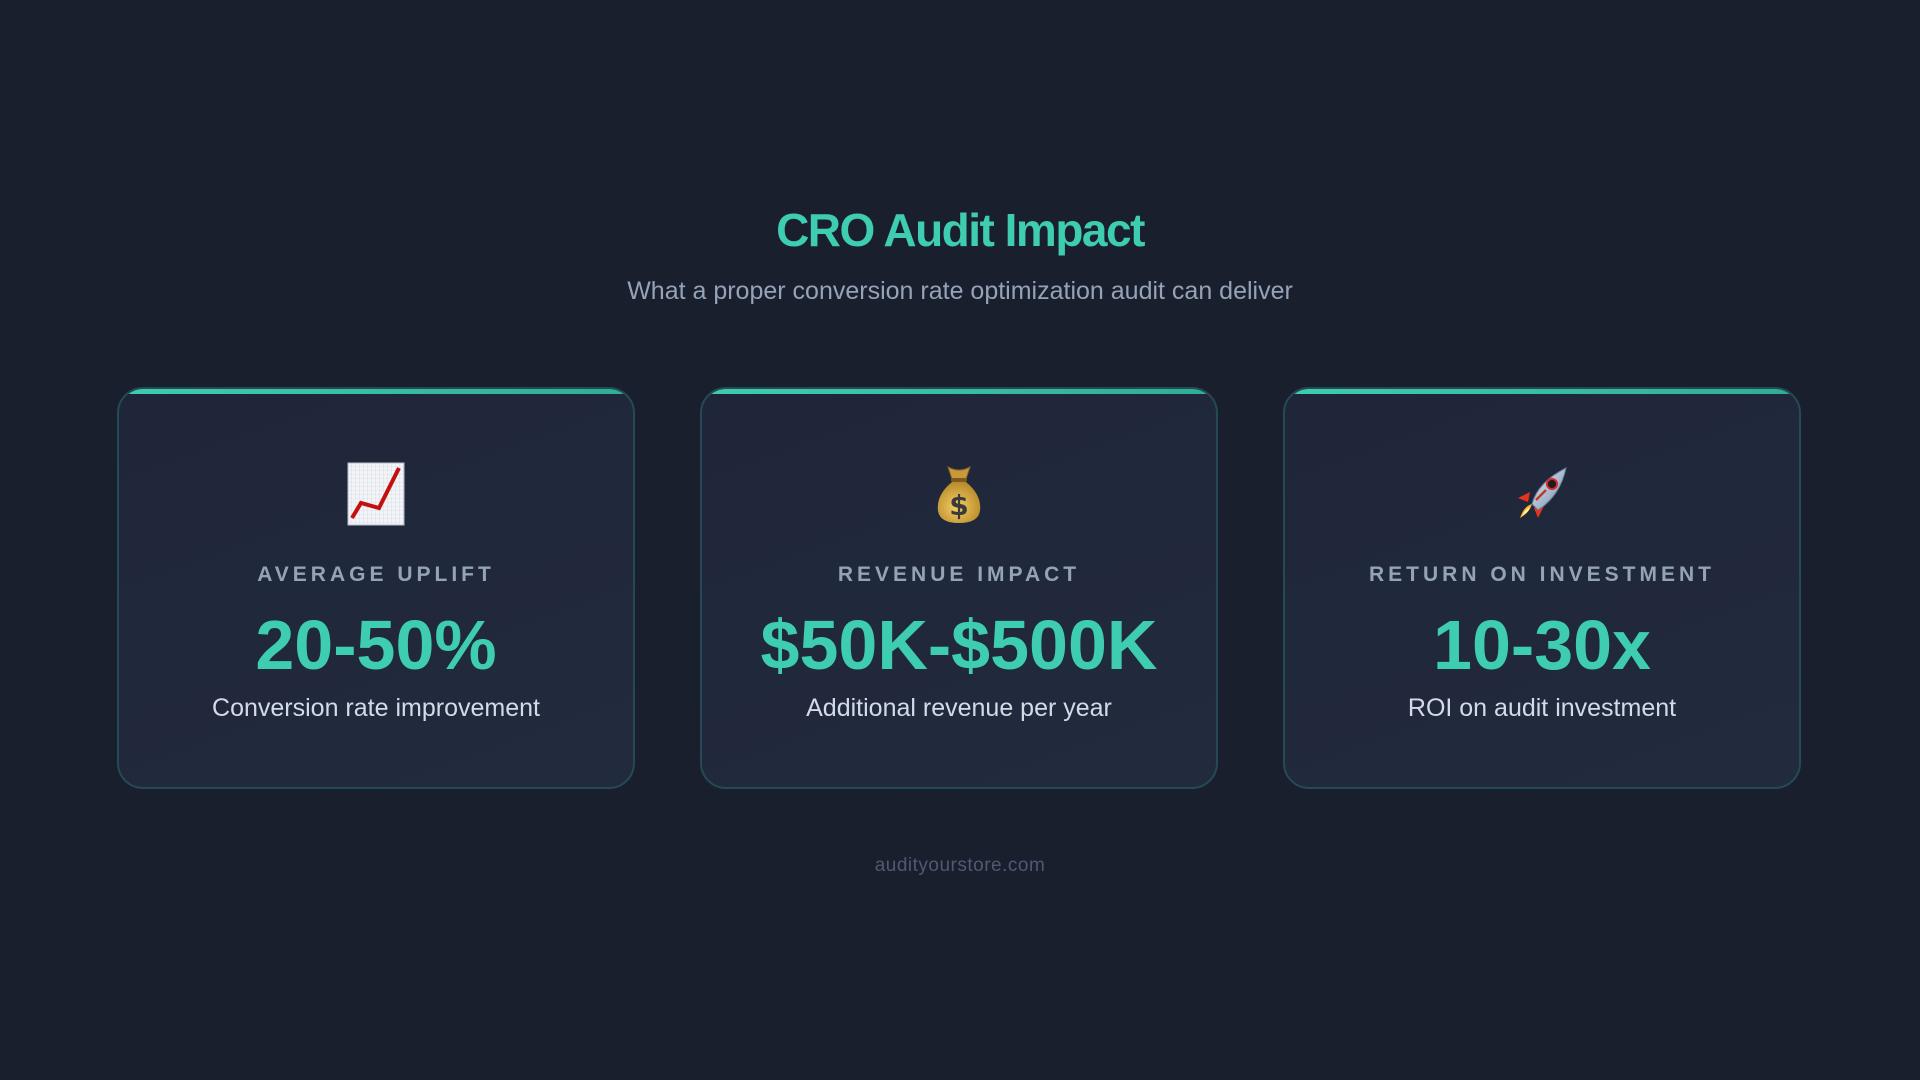 The image size is (1920, 1080). Describe the element at coordinates (376, 574) in the screenshot. I see `stat-label: Average Uplift` at that location.